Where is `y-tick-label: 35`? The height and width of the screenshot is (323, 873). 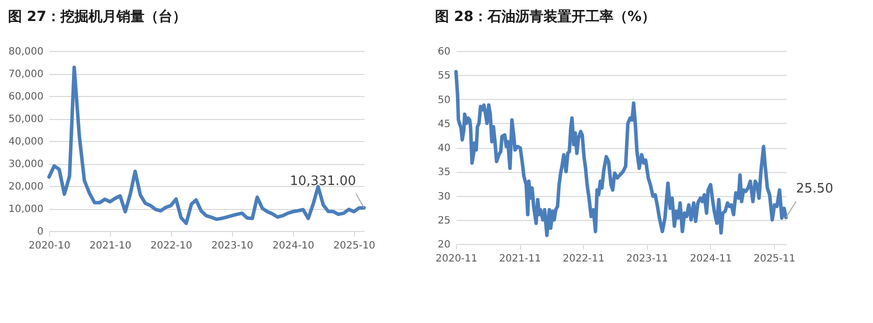
y-tick-label: 35 is located at coordinates (444, 172).